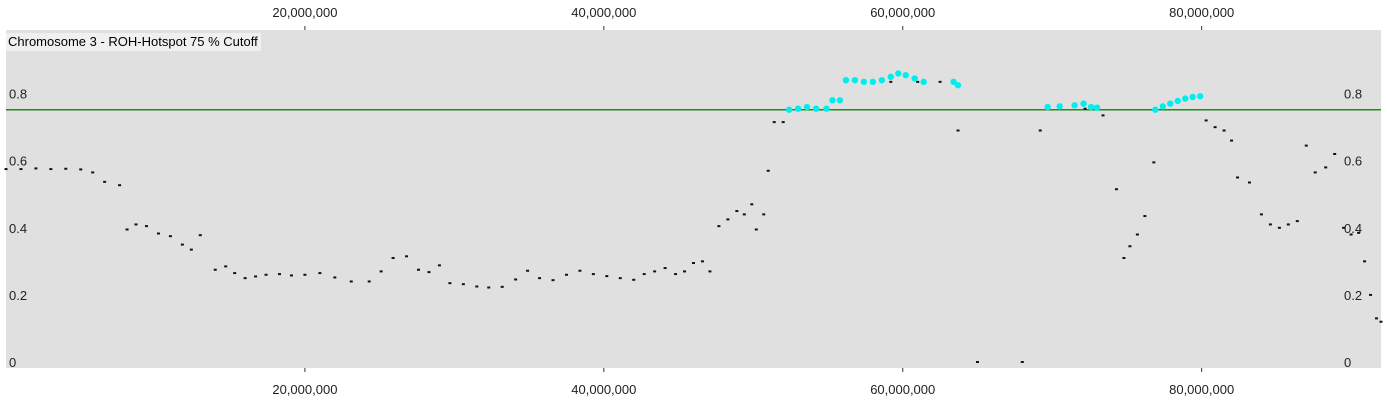 This screenshot has width=1388, height=406. Describe the element at coordinates (304, 12) in the screenshot. I see `x-tick-label: 20,000,000` at that location.